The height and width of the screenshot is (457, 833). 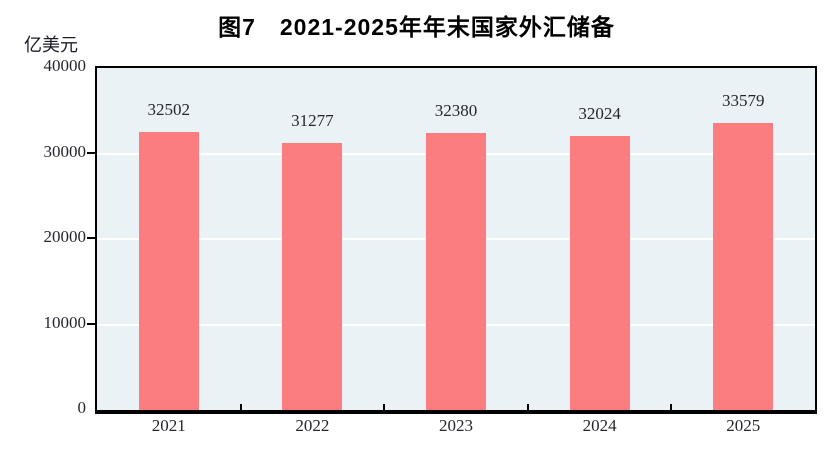 What do you see at coordinates (599, 425) in the screenshot?
I see `x-axis-label-2024: 2024` at bounding box center [599, 425].